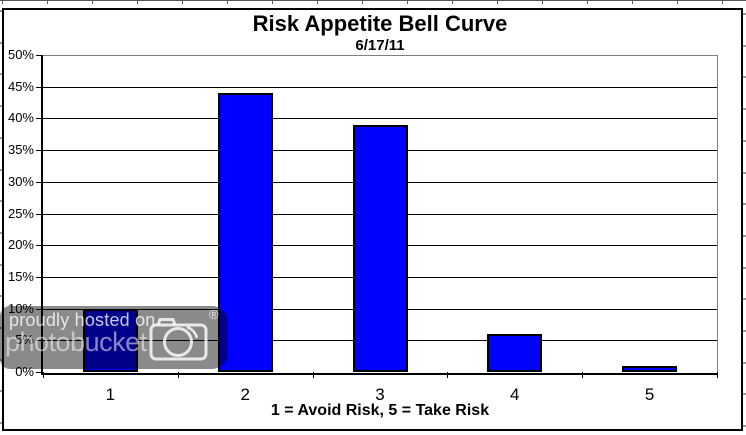  I want to click on y-tick-label: 30%, so click(20, 181).